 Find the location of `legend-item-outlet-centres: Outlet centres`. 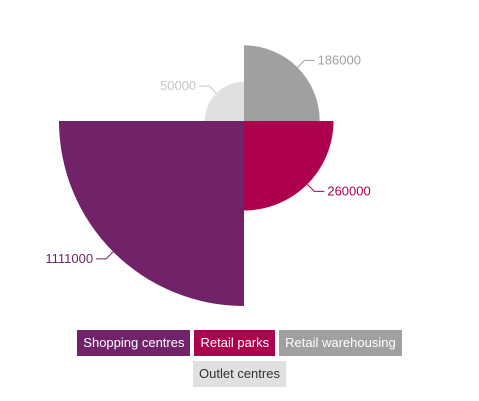

legend-item-outlet-centres: Outlet centres is located at coordinates (239, 374).